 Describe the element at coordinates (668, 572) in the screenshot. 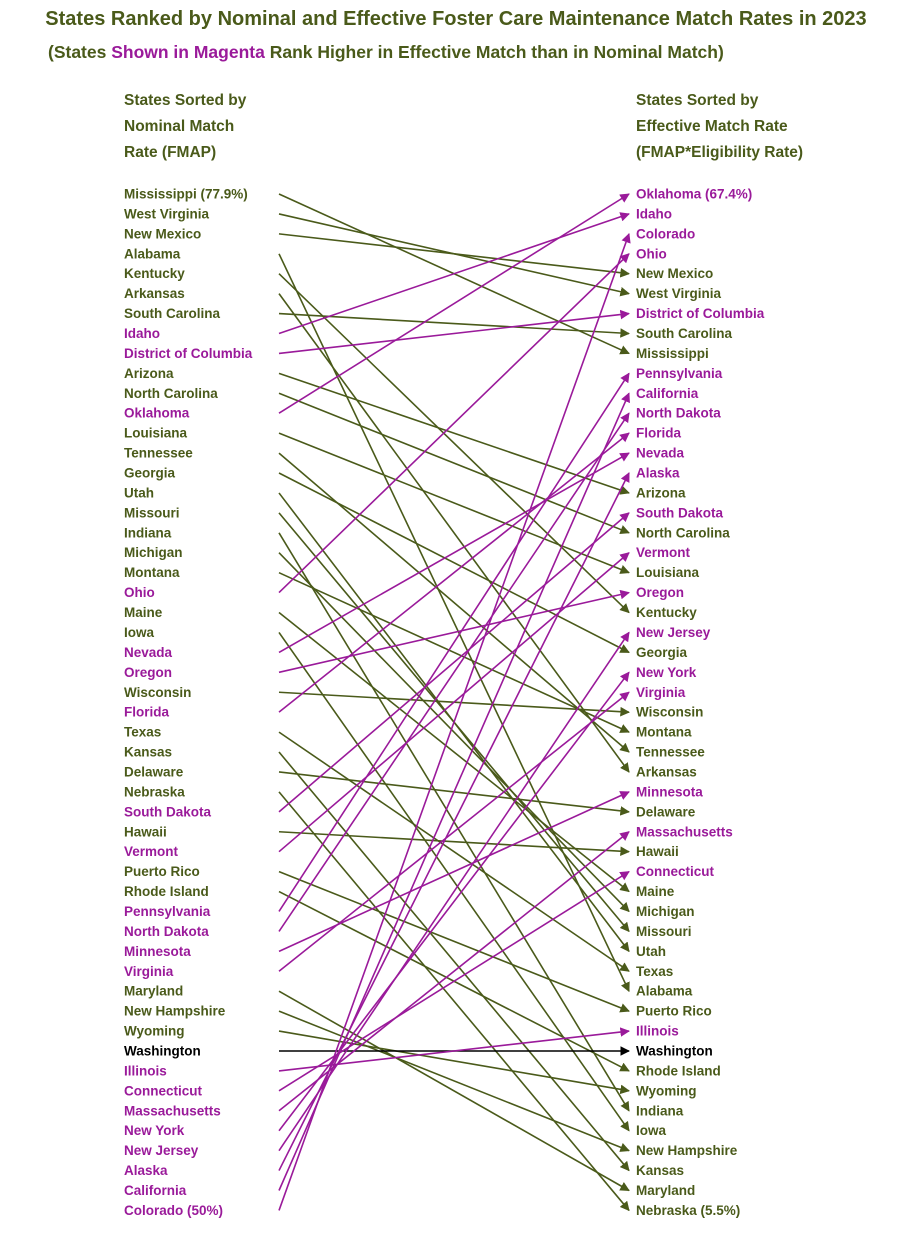

I see `right-label-louisiana: Louisiana` at that location.